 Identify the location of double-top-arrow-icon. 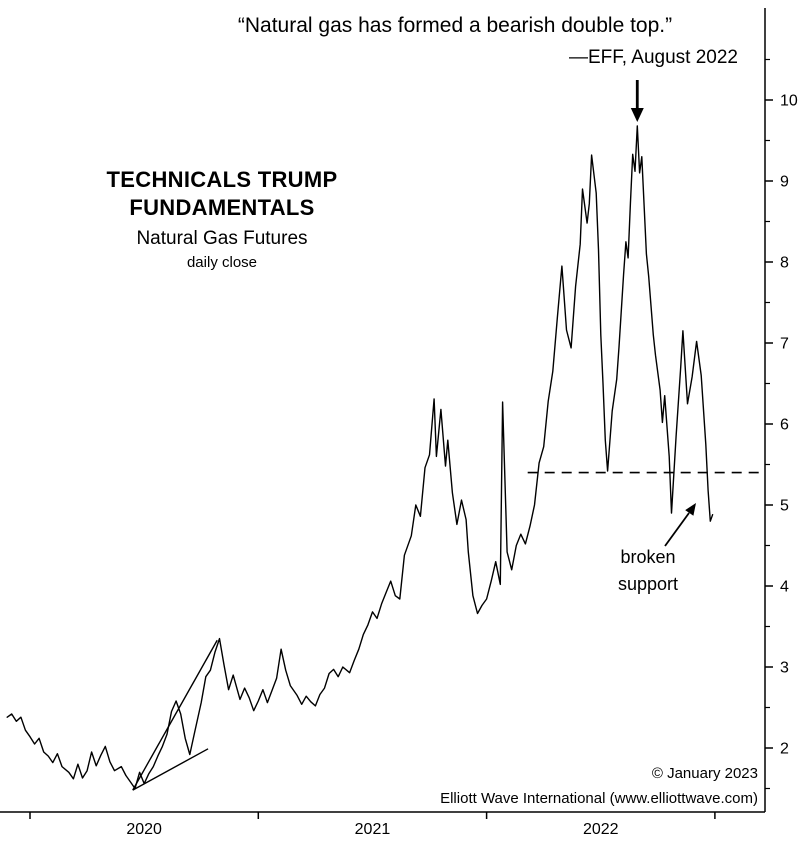
(637, 115).